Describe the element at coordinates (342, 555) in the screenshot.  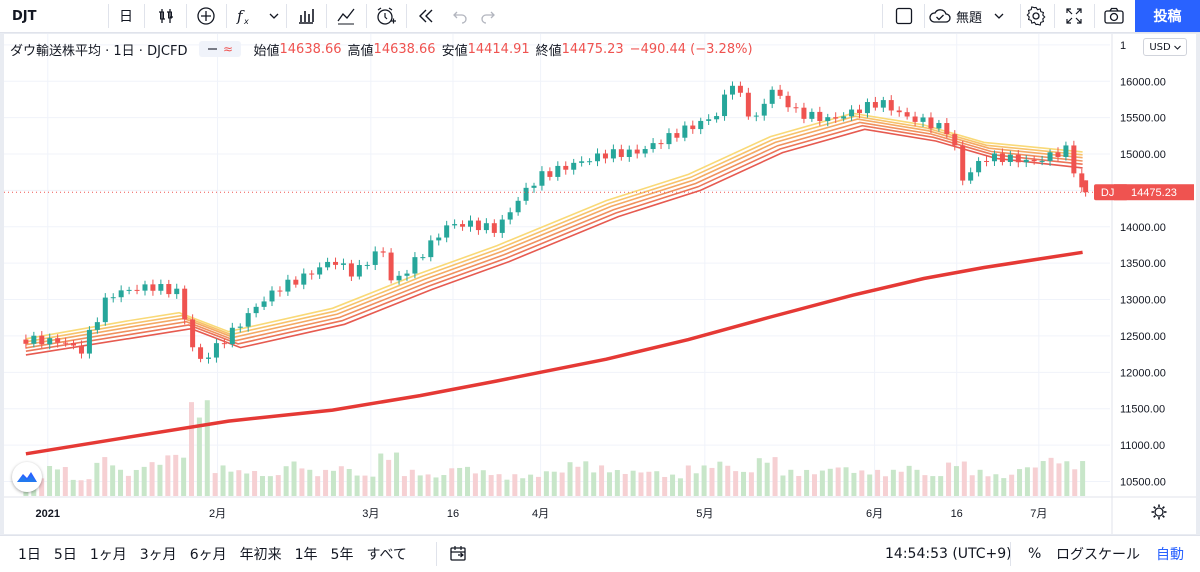
I see `range-button: 5年` at that location.